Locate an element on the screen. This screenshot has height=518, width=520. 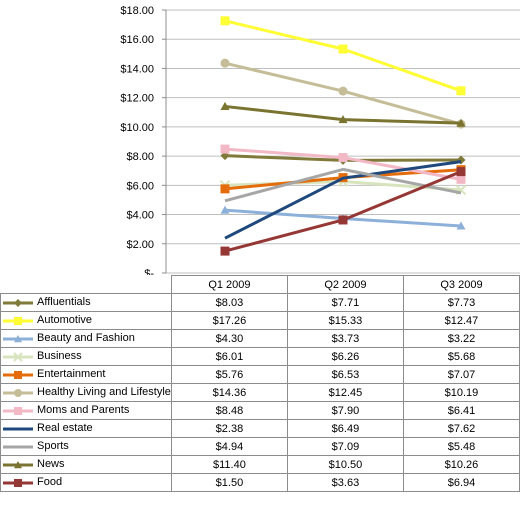
table-row: Moms and Parents $8.48 $7.90 $6.41 is located at coordinates (260, 410).